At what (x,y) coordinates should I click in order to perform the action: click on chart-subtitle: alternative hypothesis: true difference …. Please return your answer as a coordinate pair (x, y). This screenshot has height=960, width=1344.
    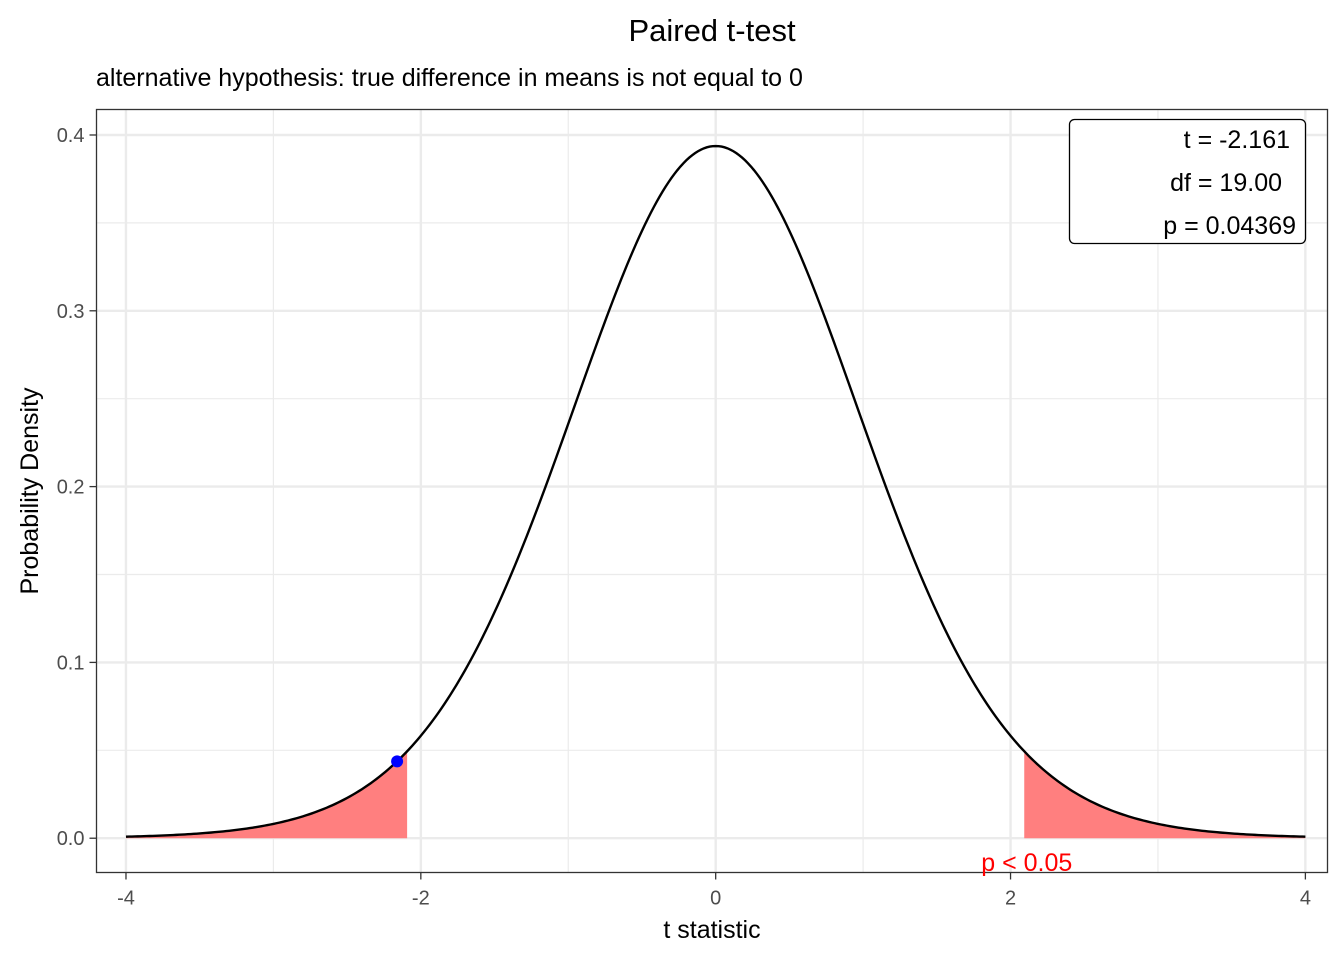
    Looking at the image, I should click on (449, 78).